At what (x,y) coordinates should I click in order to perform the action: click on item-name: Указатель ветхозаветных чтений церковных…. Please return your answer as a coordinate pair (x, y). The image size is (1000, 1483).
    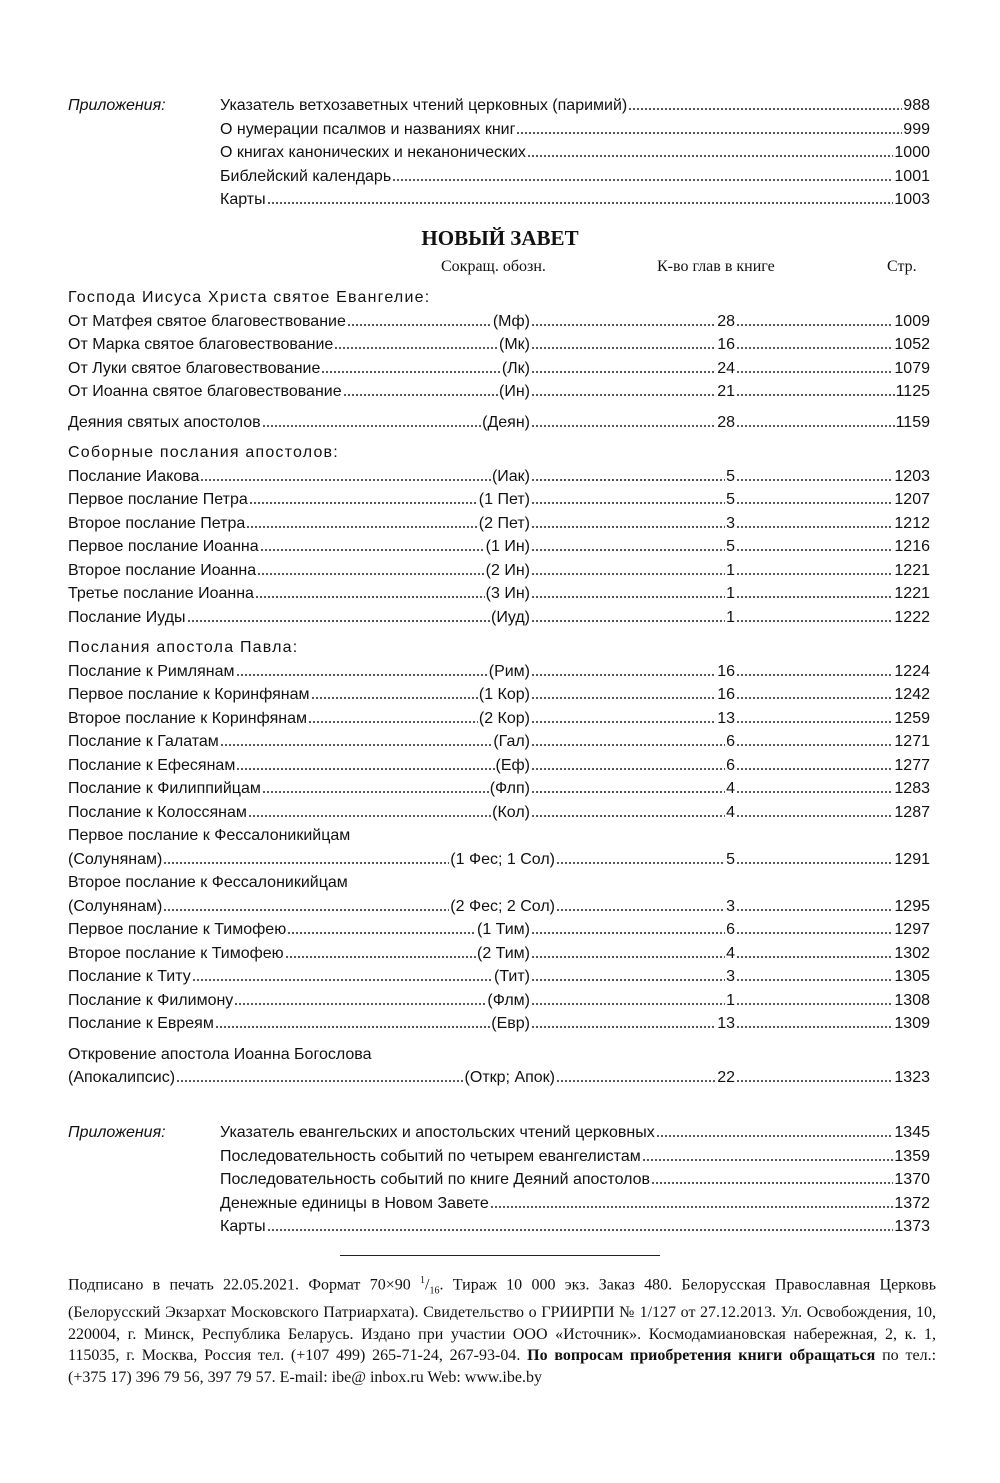
    Looking at the image, I should click on (424, 105).